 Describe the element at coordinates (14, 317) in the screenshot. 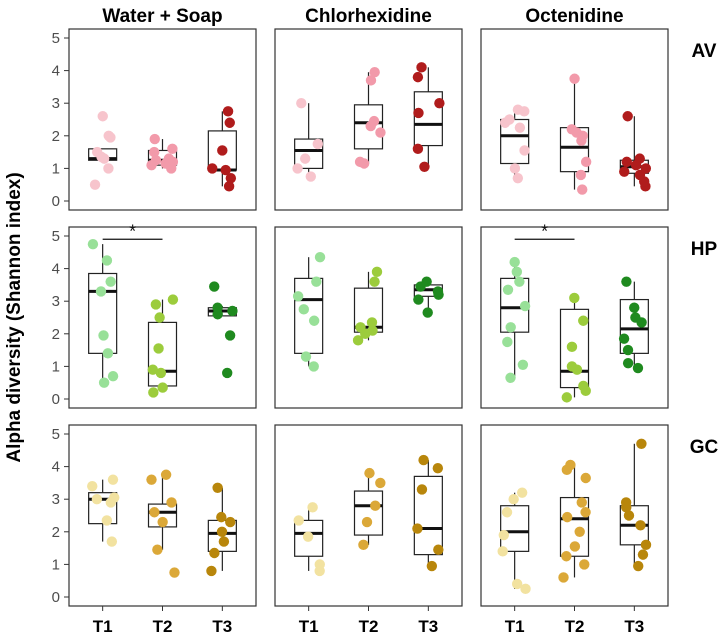

I see `y-axis-label: Alpha diversity (Shannon index)` at that location.